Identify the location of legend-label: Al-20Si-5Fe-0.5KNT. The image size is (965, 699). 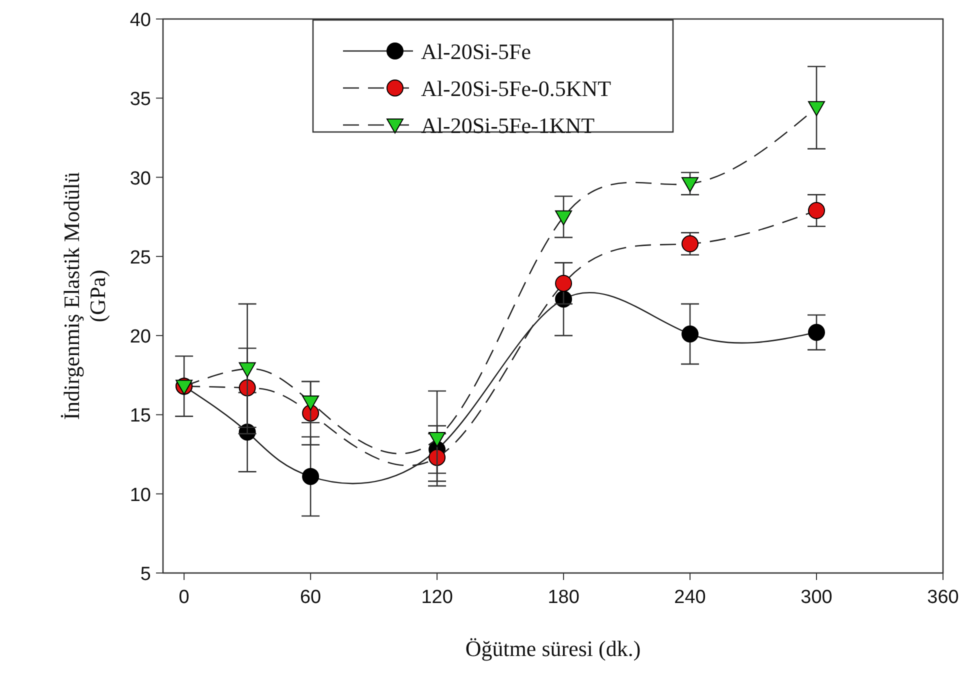
(516, 88).